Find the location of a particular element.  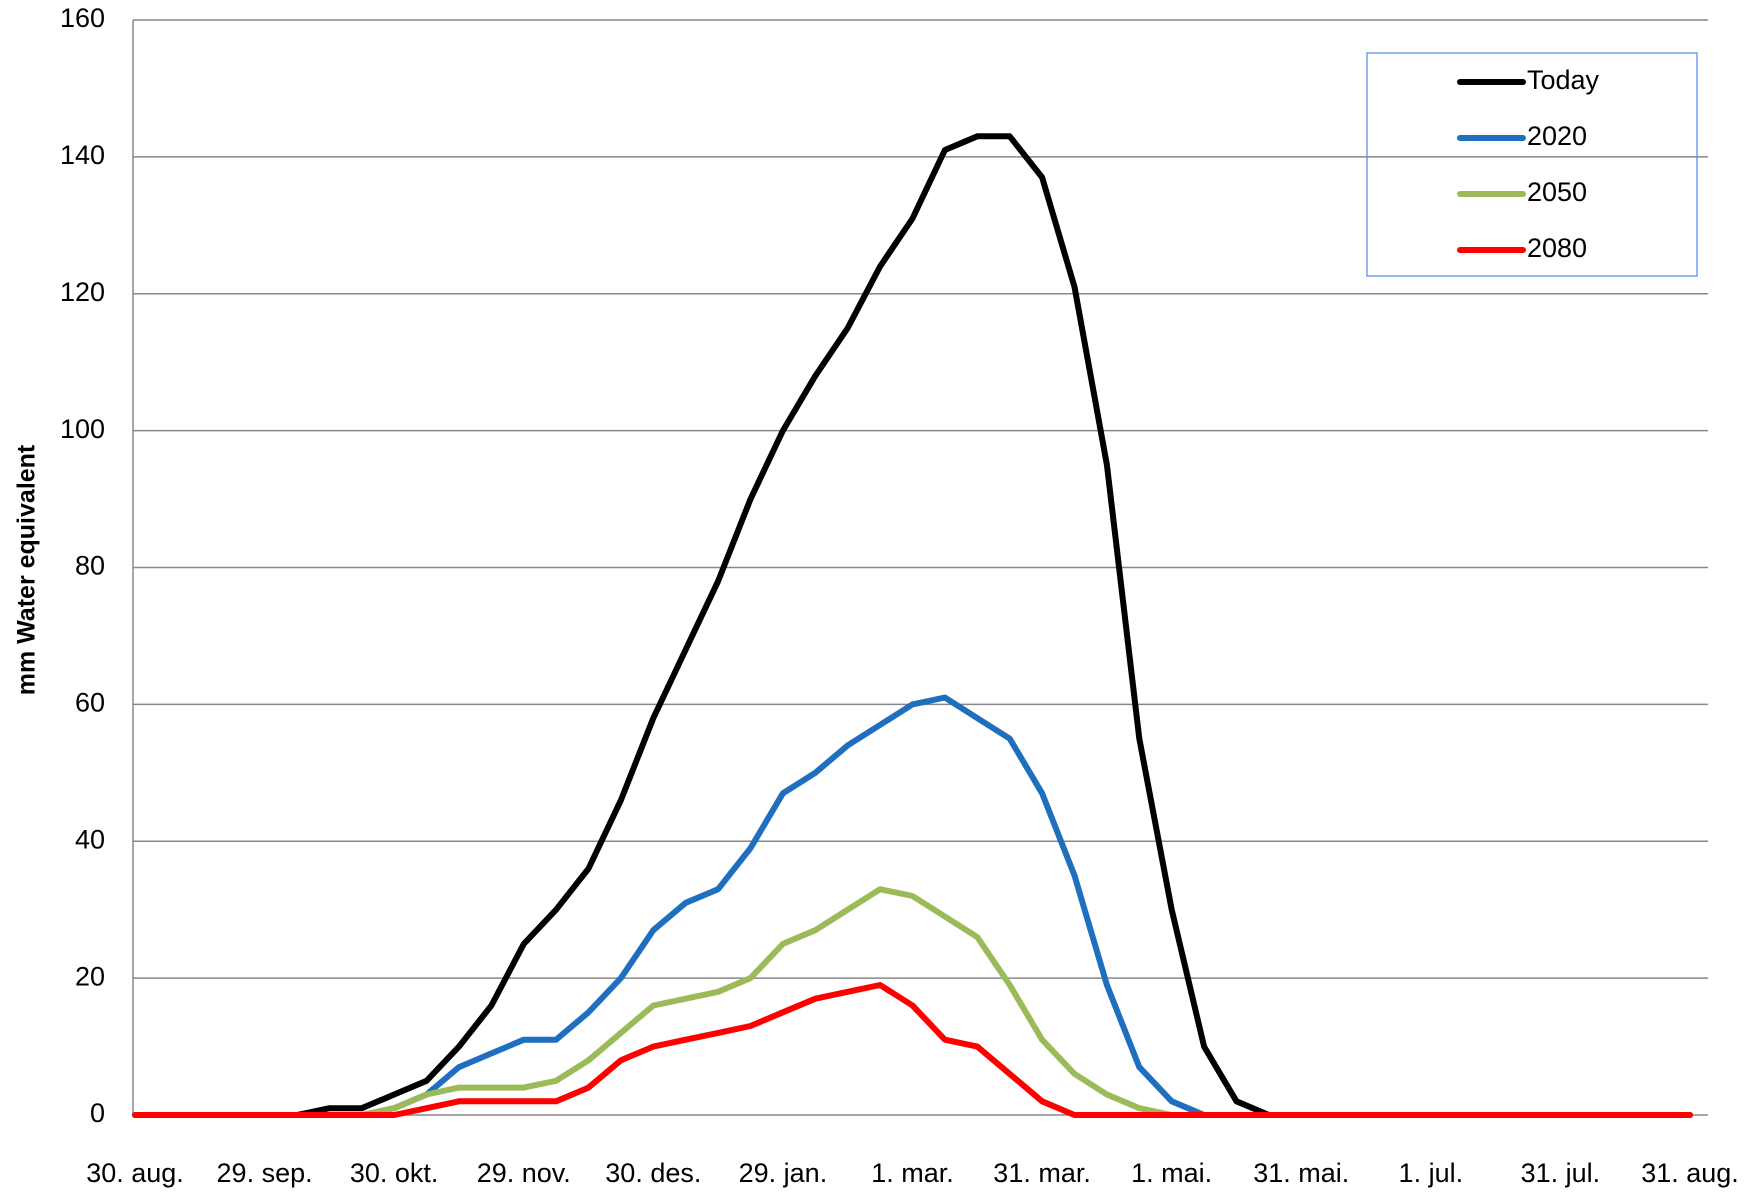

y-tick-label: 0 is located at coordinates (97, 1113).